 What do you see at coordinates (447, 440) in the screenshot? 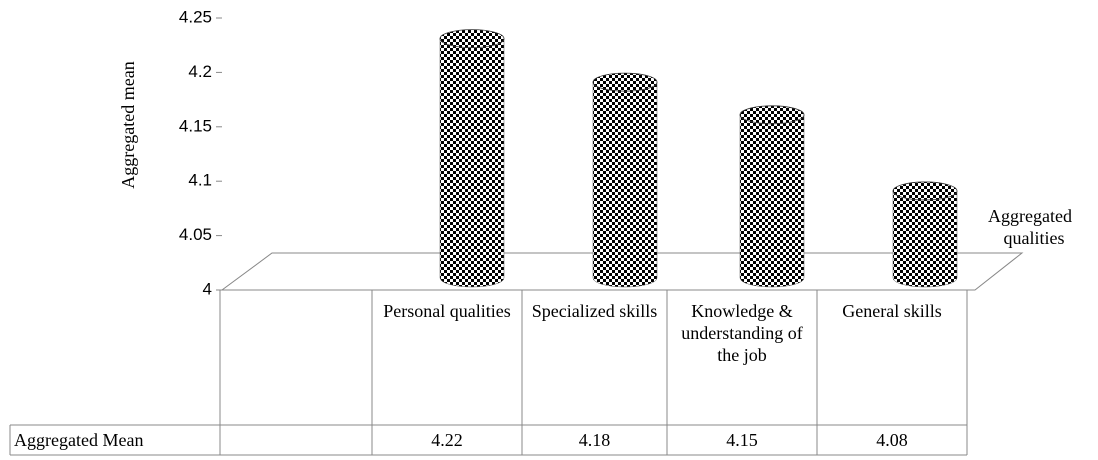
I see `table-value: 4.22` at bounding box center [447, 440].